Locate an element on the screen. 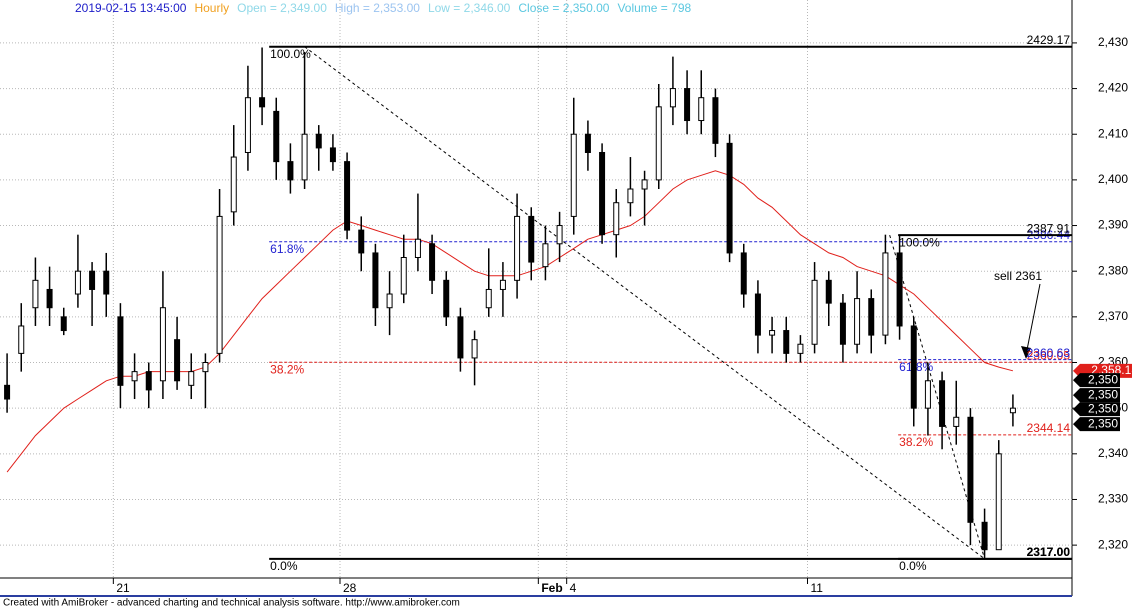 Image resolution: width=1132 pixels, height=609 pixels. fib-price: 2387.91 is located at coordinates (1049, 228).